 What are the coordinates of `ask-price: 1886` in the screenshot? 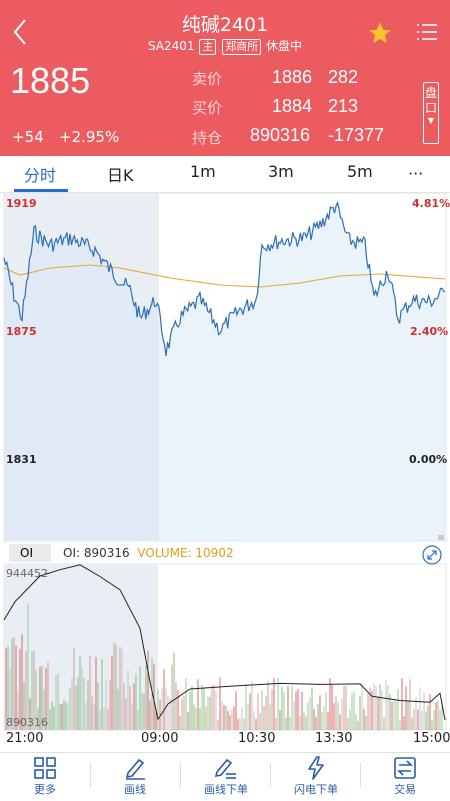 It's located at (292, 77).